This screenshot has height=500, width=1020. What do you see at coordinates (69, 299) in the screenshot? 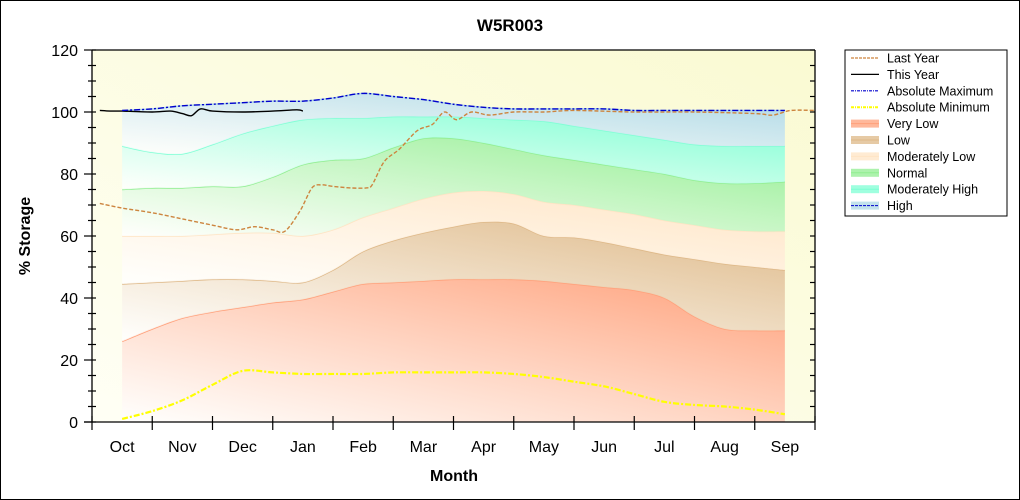
I see `y-tick-label: 40` at bounding box center [69, 299].